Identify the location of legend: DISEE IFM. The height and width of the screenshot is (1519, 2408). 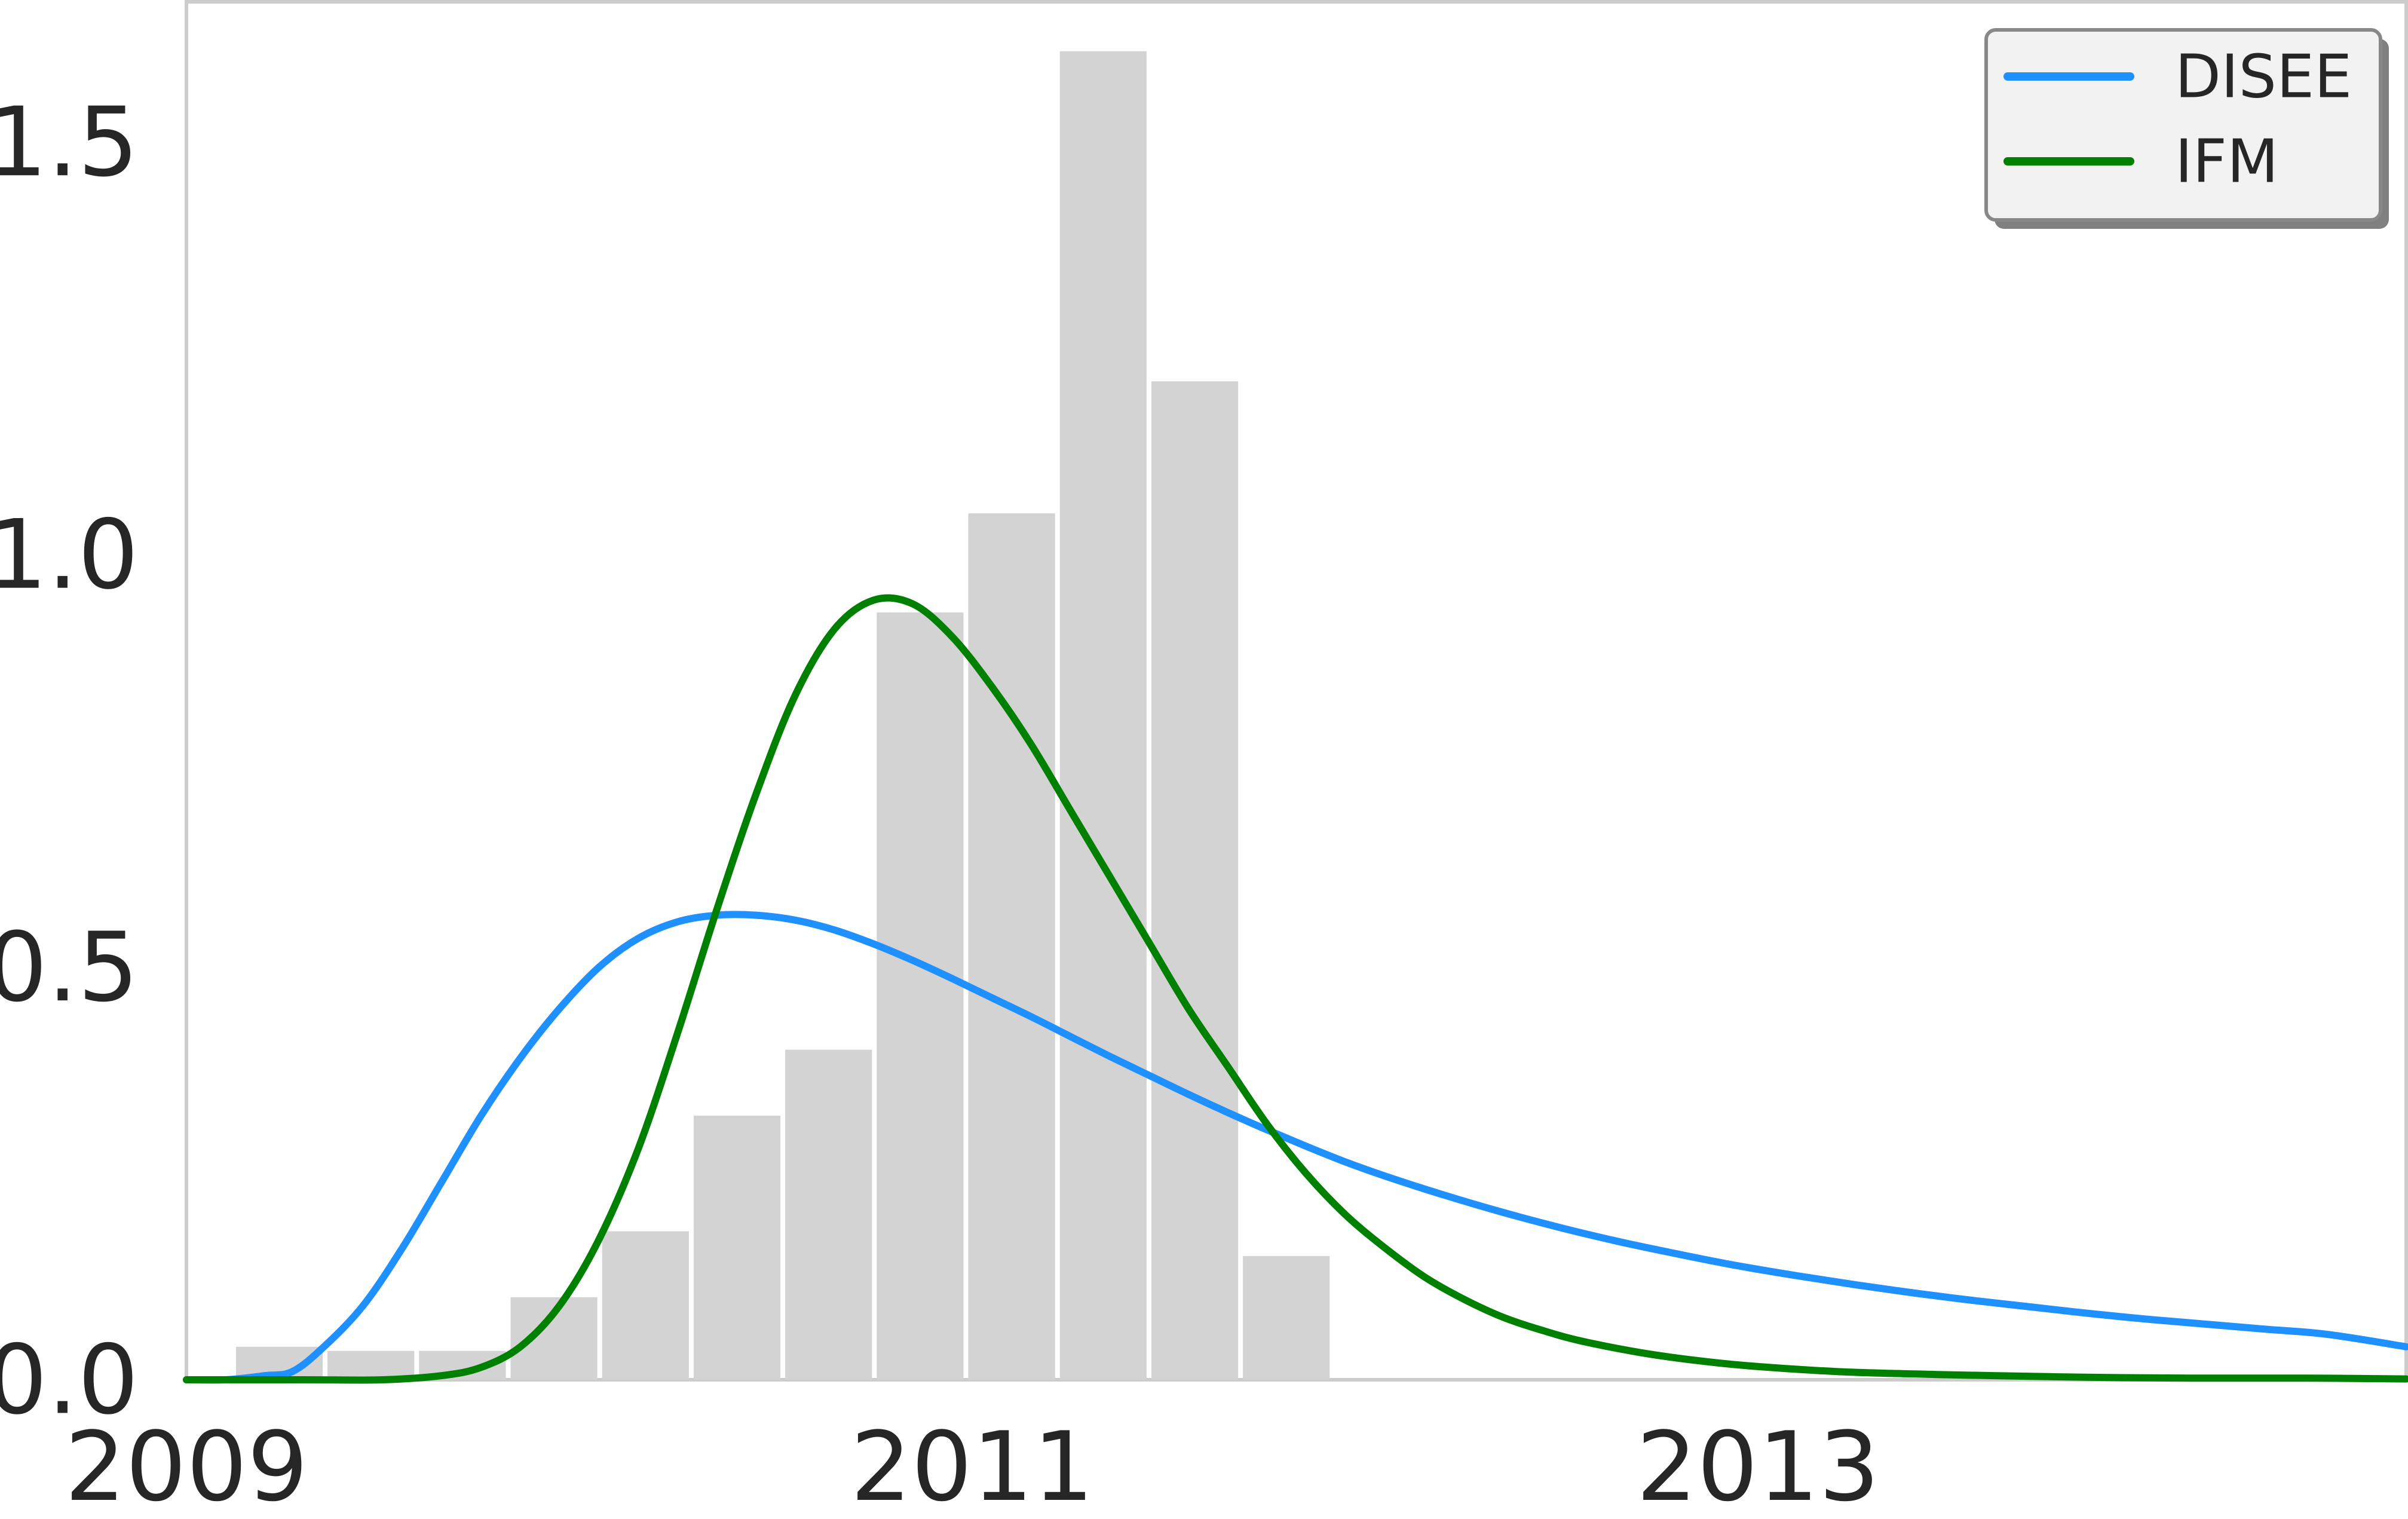
(2186, 128).